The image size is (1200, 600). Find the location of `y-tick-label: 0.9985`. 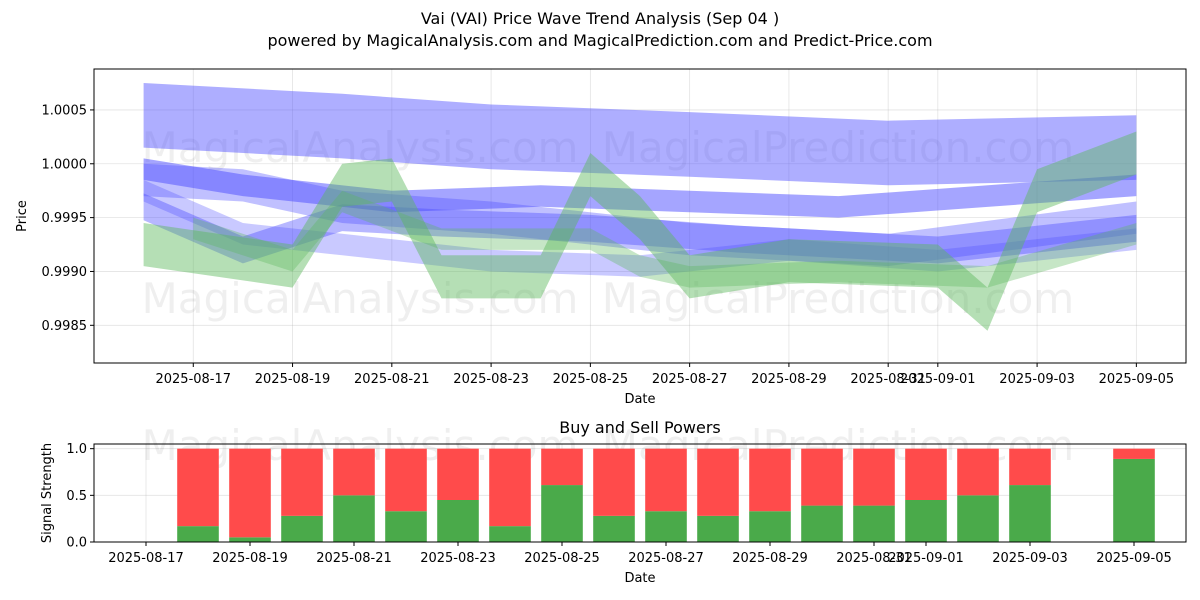

y-tick-label: 0.9985 is located at coordinates (65, 326).